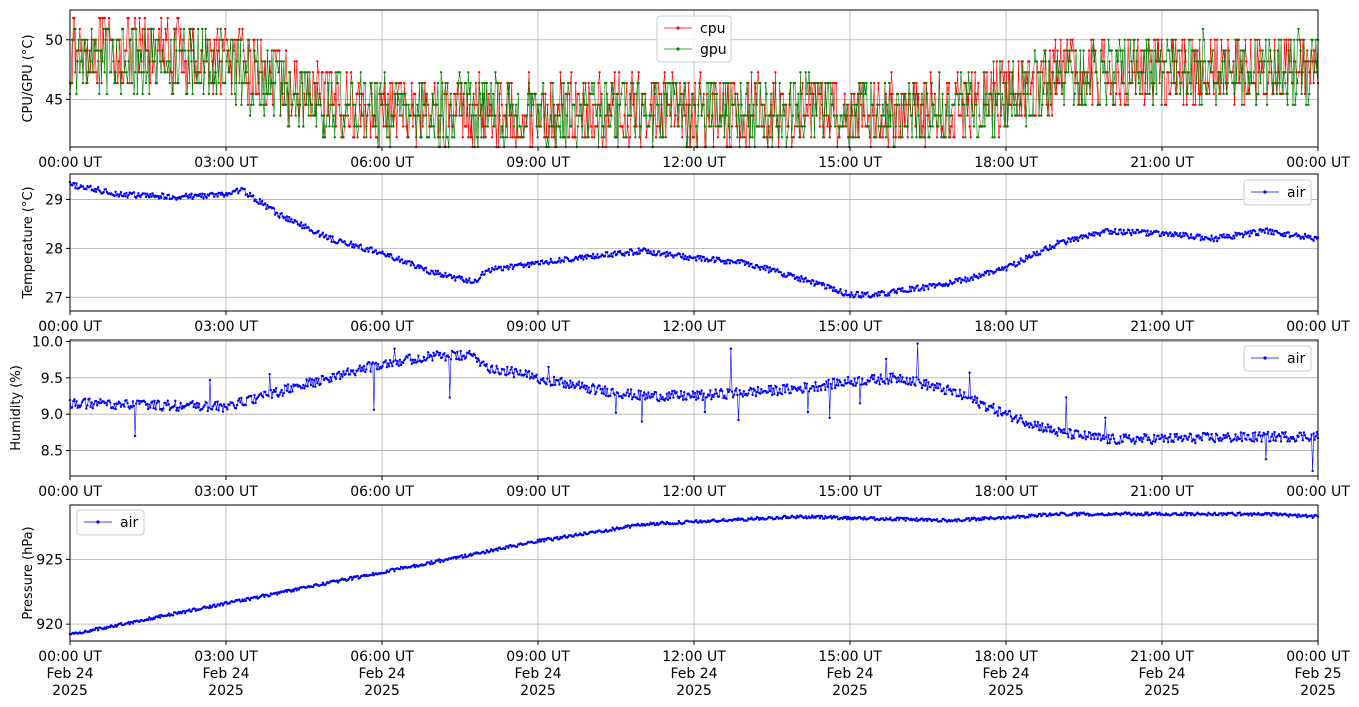  I want to click on legend-label-cpu: cpu, so click(712, 29).